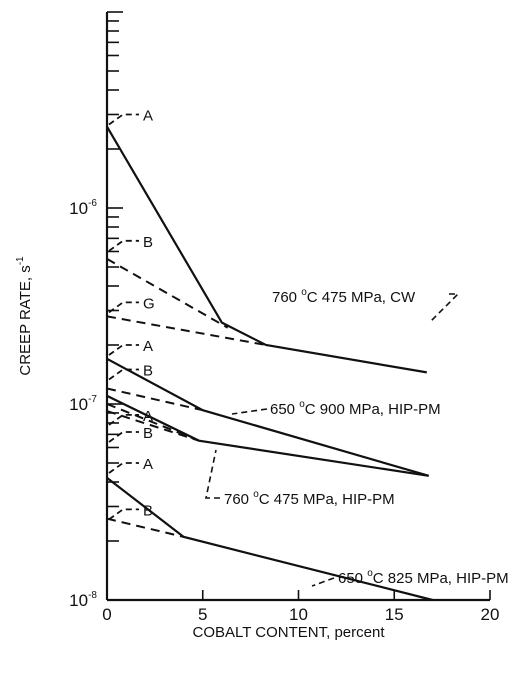 The height and width of the screenshot is (685, 526). What do you see at coordinates (441, 578) in the screenshot?
I see `series-label-text: C 825 MPa, HIP-PM` at bounding box center [441, 578].